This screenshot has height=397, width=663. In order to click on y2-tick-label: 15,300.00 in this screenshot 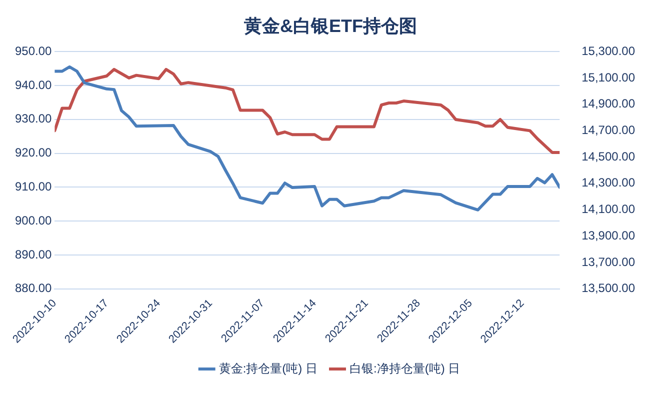, I will do `click(609, 51)`.